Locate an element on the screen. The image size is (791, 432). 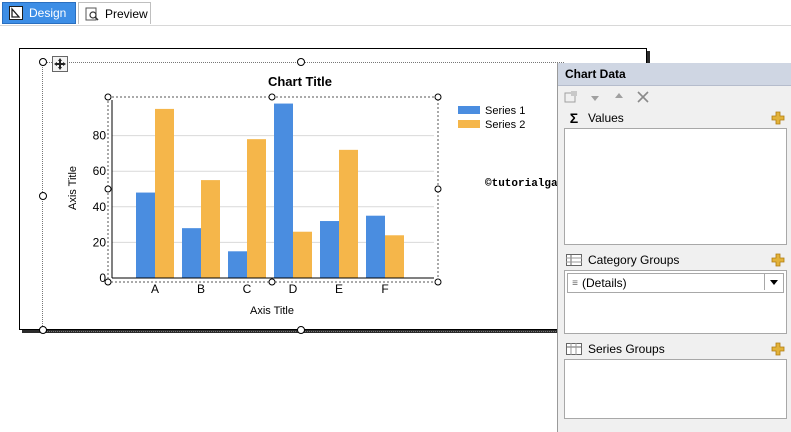
designer-tab-strip: Design Preview is located at coordinates (395, 13).